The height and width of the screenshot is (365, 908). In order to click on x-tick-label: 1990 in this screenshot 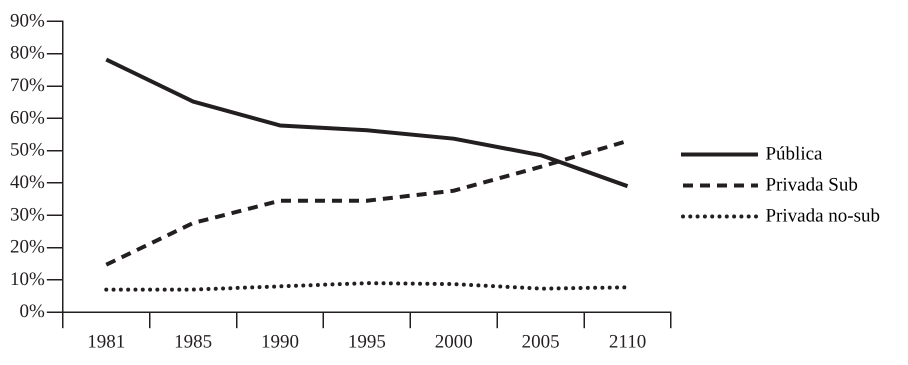, I will do `click(280, 342)`.